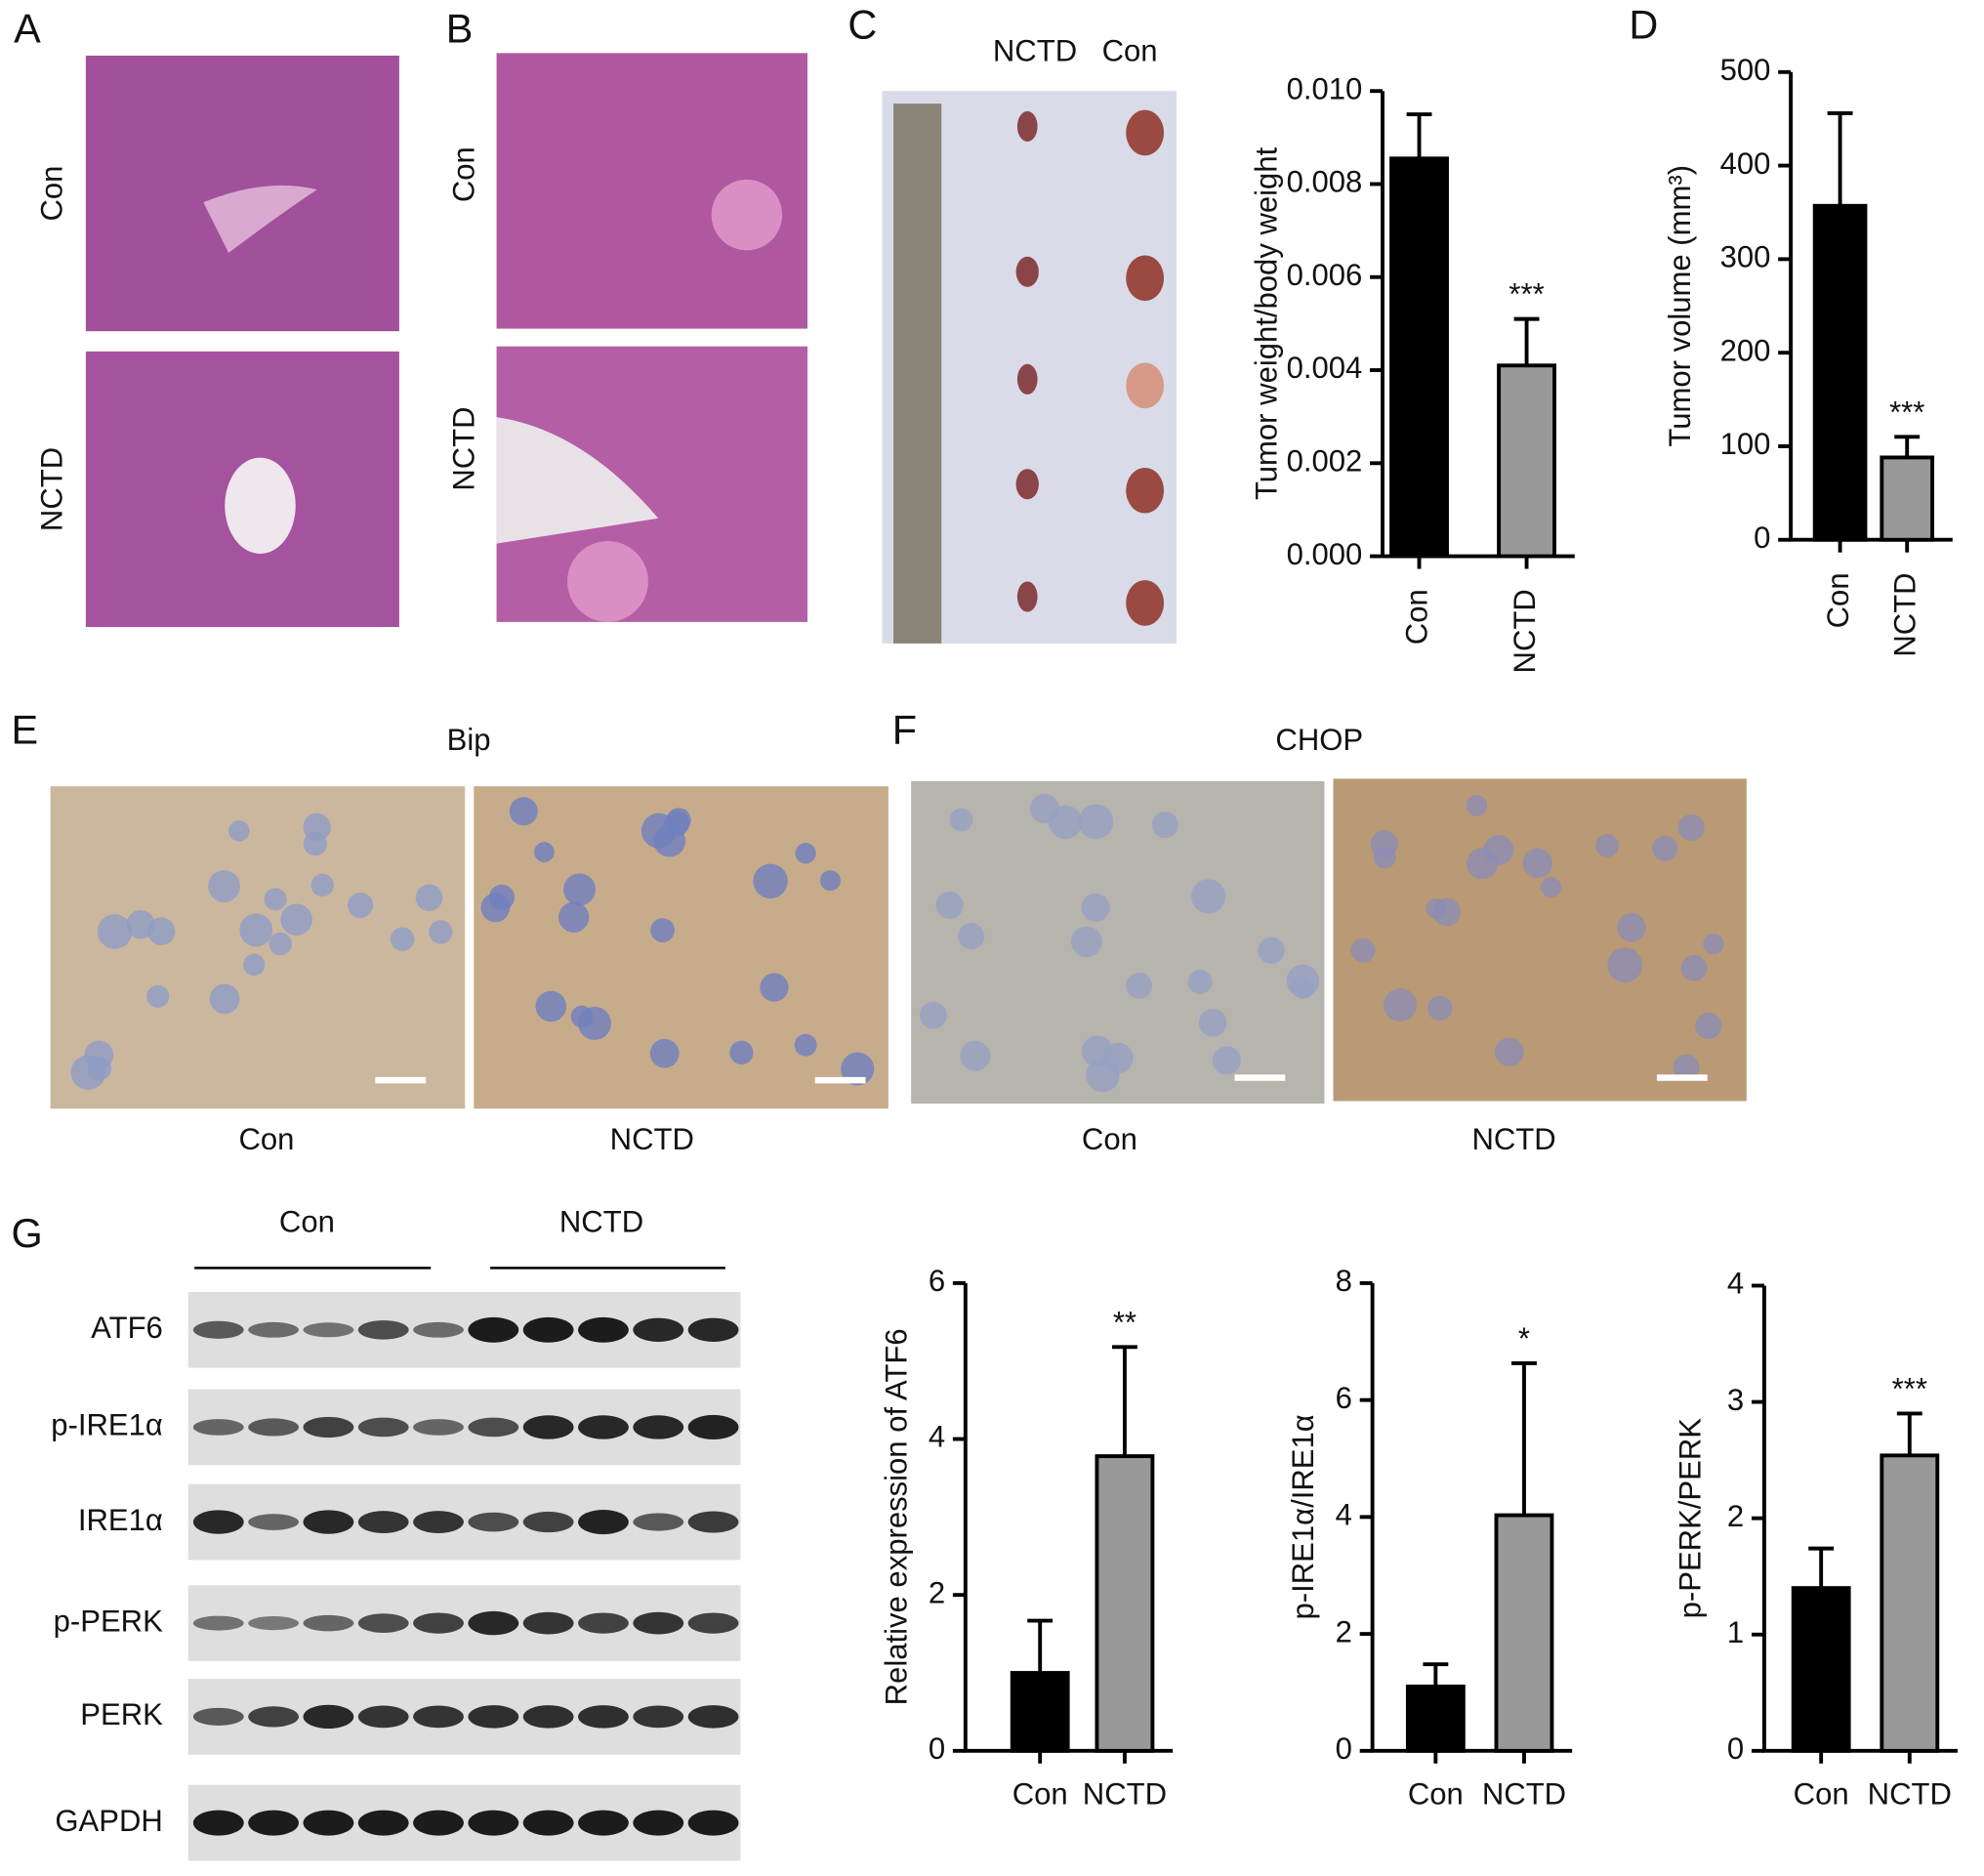 The width and height of the screenshot is (1984, 1876). What do you see at coordinates (469, 740) in the screenshot?
I see `panel-title: Bip` at bounding box center [469, 740].